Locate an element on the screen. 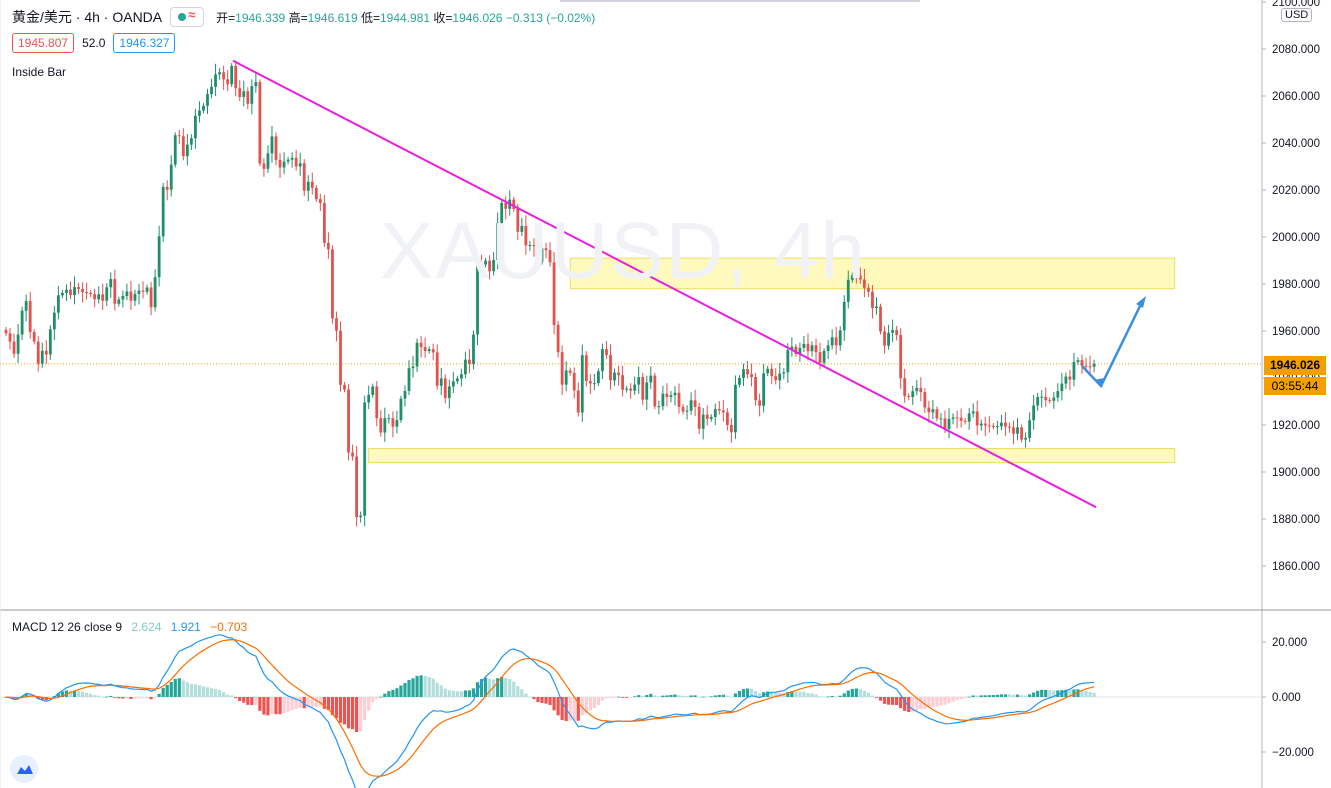 The image size is (1331, 788). arrow-path is located at coordinates (1112, 344).